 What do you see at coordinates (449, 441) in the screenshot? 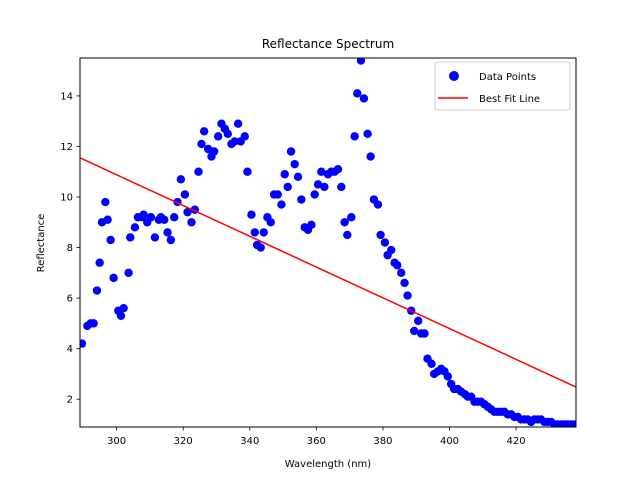
I see `x-tick-label: 400` at bounding box center [449, 441].